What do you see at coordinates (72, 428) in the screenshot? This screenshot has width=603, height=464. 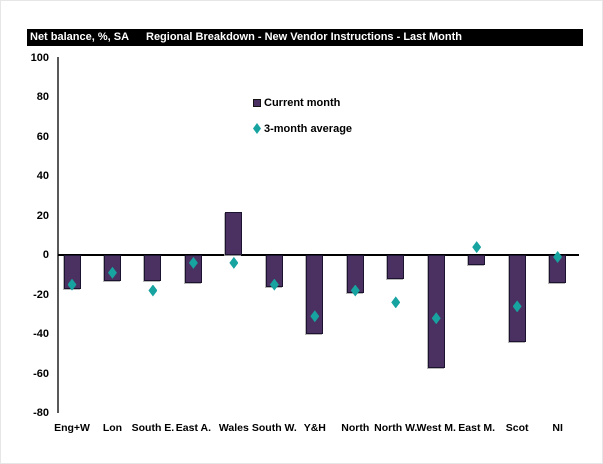 I see `x-axis-category-label: Eng+W` at bounding box center [72, 428].